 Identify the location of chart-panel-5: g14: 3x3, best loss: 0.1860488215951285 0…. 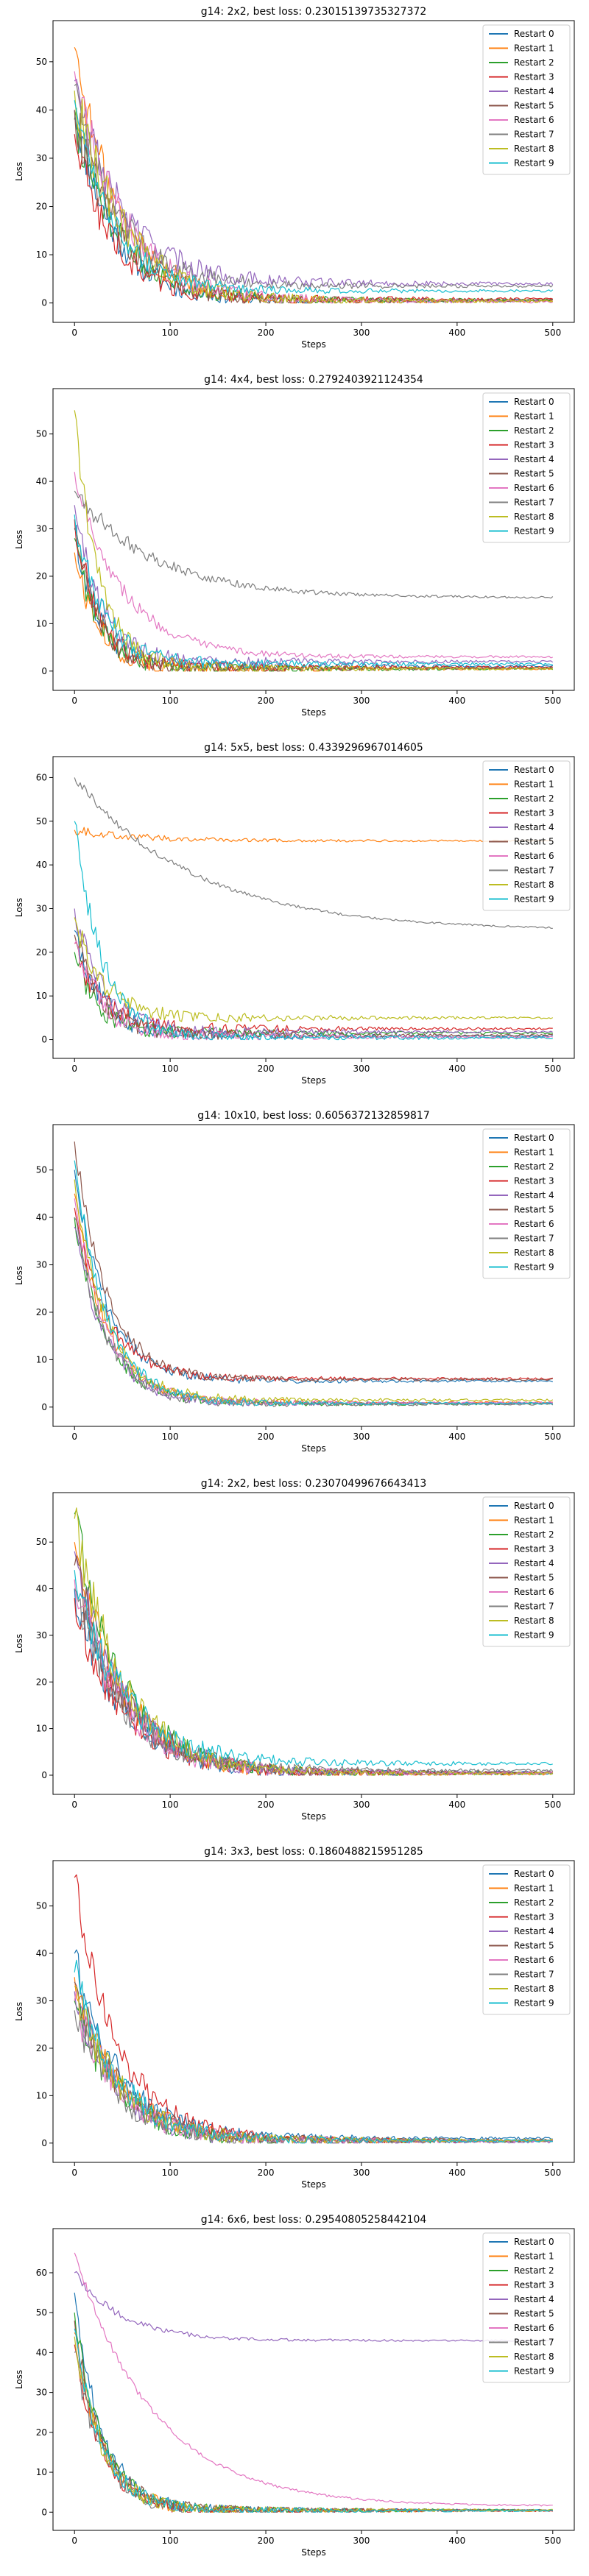
(294, 2018).